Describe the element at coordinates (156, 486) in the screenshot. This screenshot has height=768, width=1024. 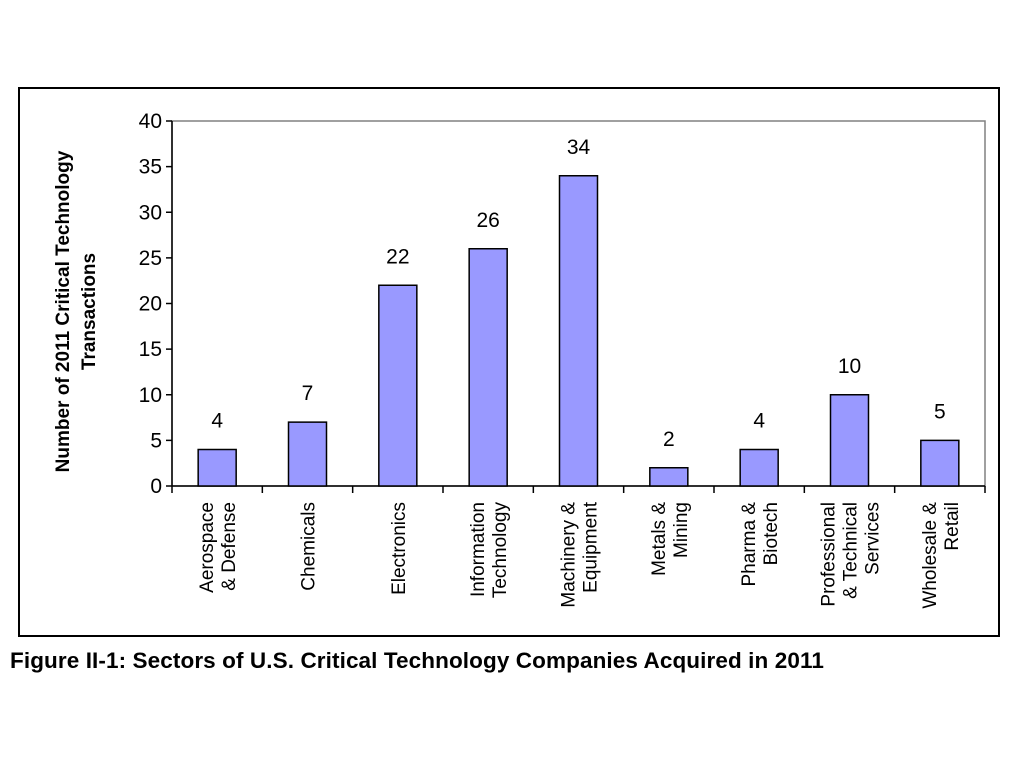
I see `y-tick-label: 0` at that location.